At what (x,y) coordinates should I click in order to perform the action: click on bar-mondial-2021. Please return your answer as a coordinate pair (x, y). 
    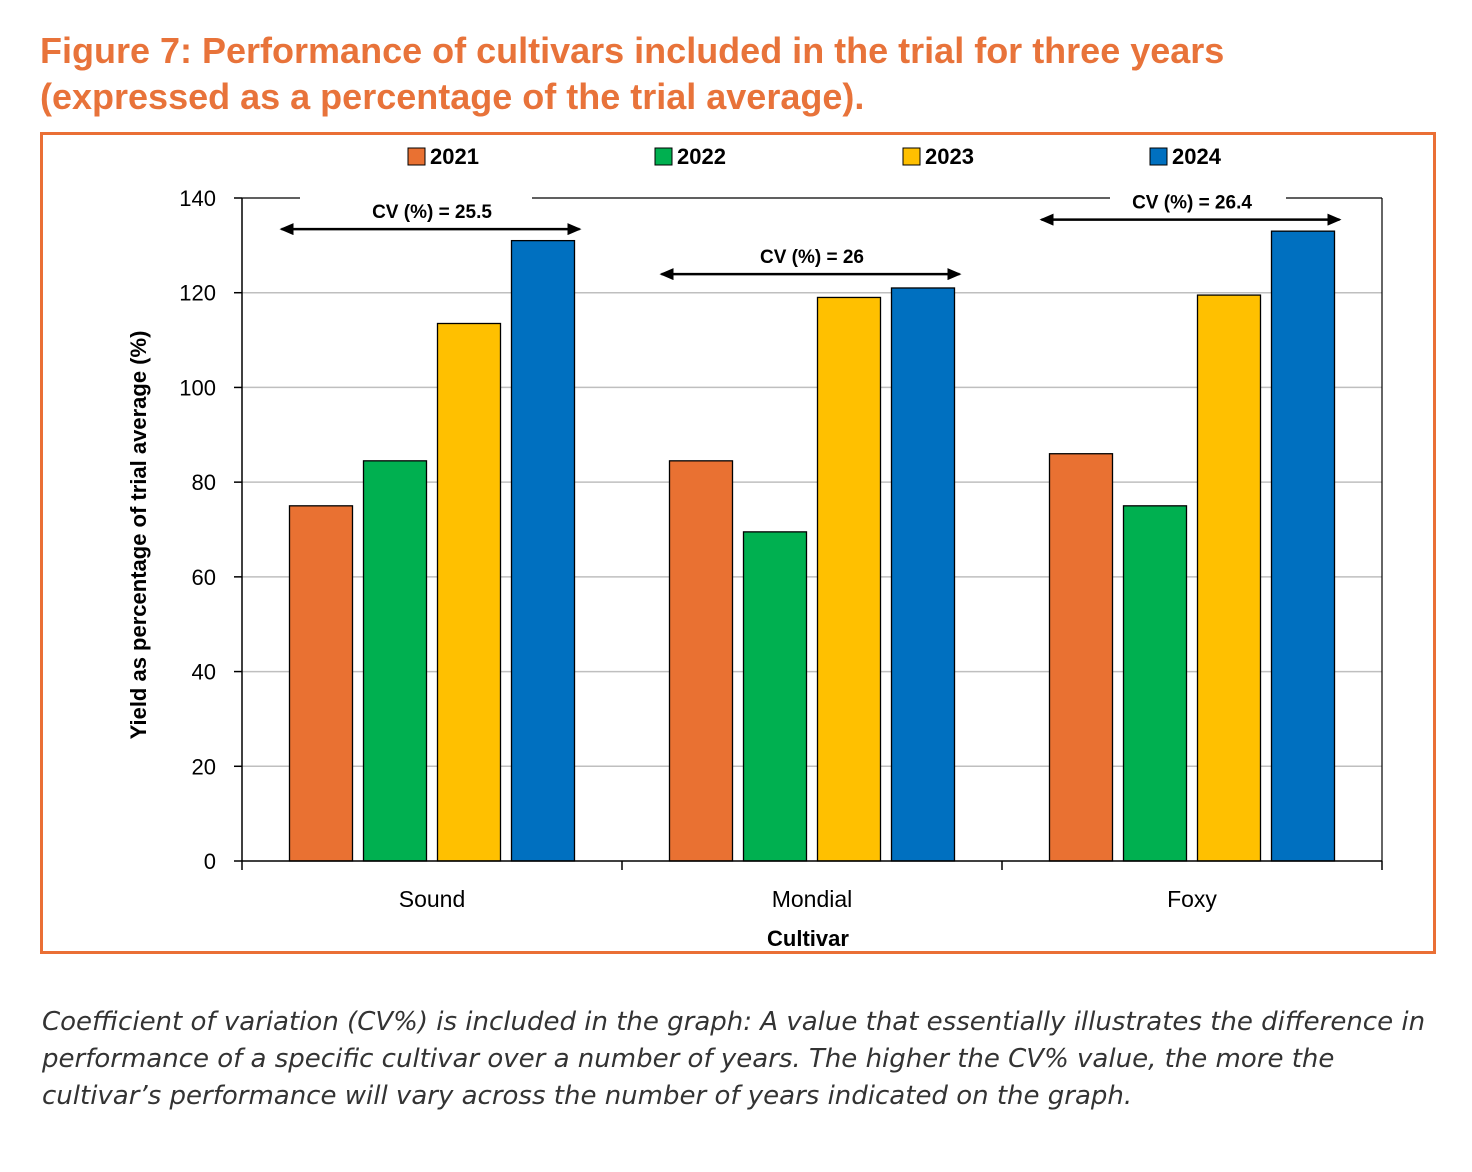
    Looking at the image, I should click on (701, 661).